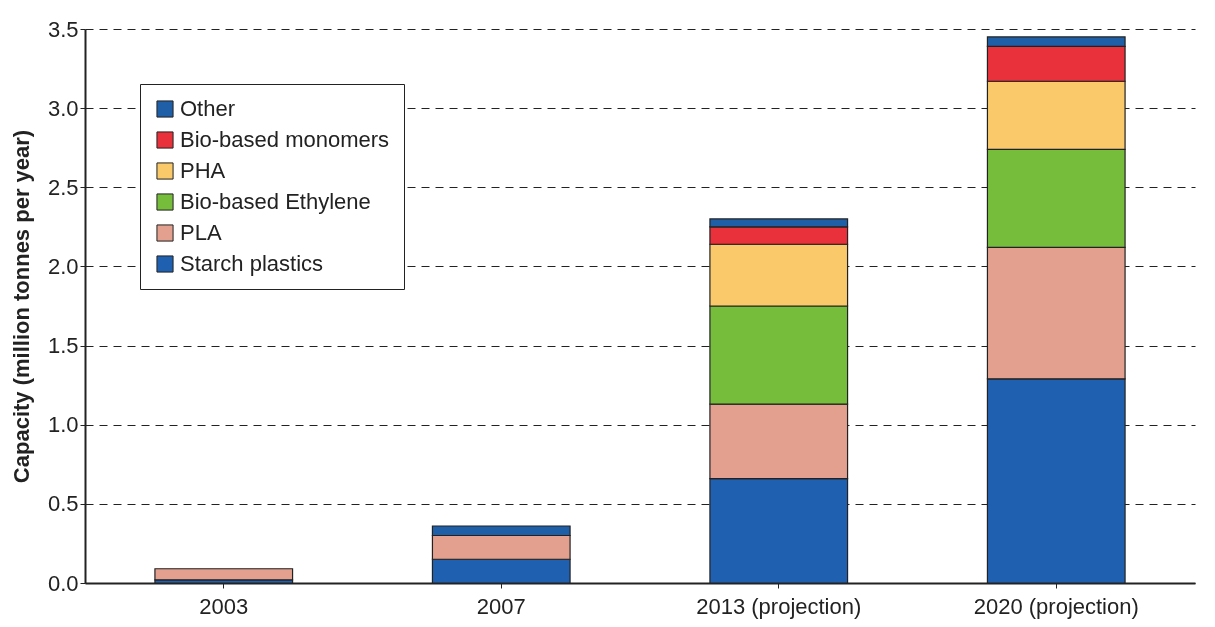  What do you see at coordinates (63, 266) in the screenshot?
I see `y-tick-label: 2.0` at bounding box center [63, 266].